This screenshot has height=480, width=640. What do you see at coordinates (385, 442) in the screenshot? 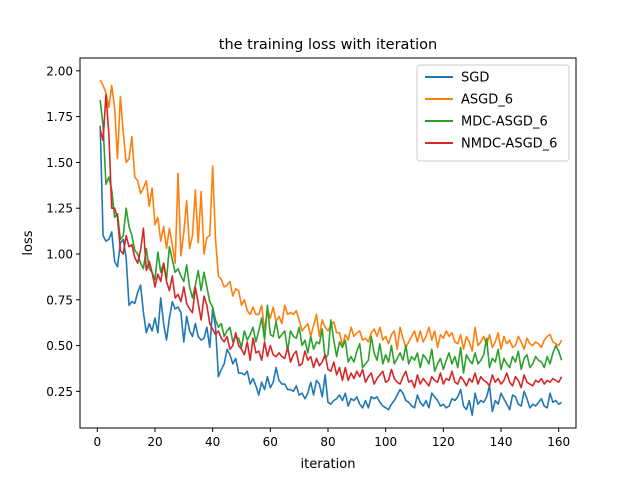
I see `x-tick-label: 100` at bounding box center [385, 442].